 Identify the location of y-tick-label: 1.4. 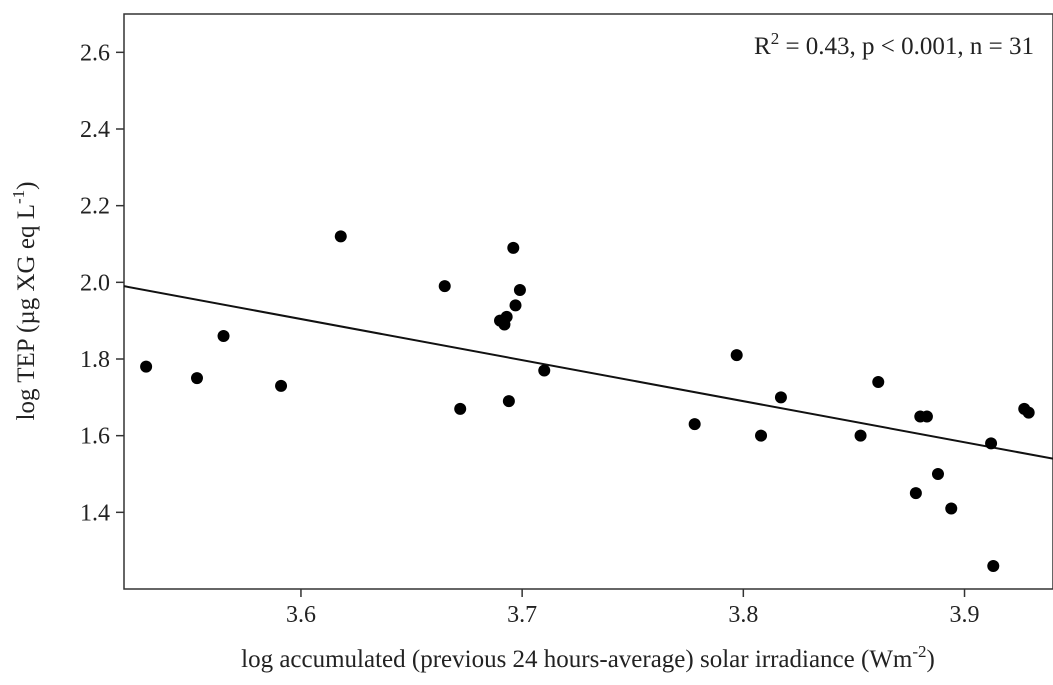
(95, 513).